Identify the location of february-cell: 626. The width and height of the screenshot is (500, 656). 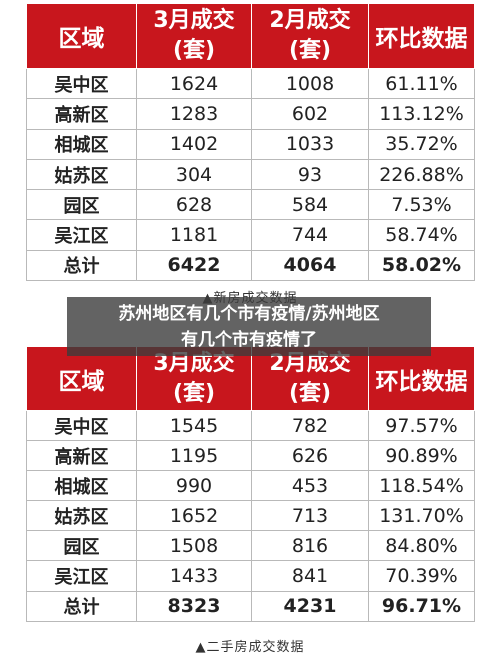
(310, 456).